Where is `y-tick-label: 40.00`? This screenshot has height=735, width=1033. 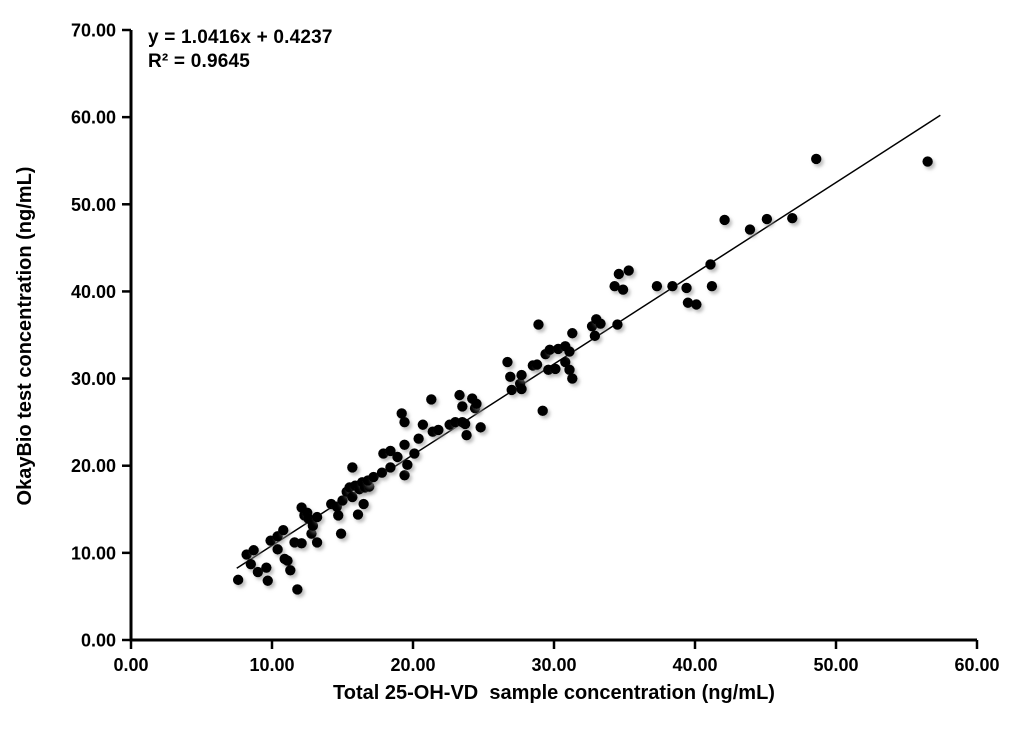 y-tick-label: 40.00 is located at coordinates (93, 292).